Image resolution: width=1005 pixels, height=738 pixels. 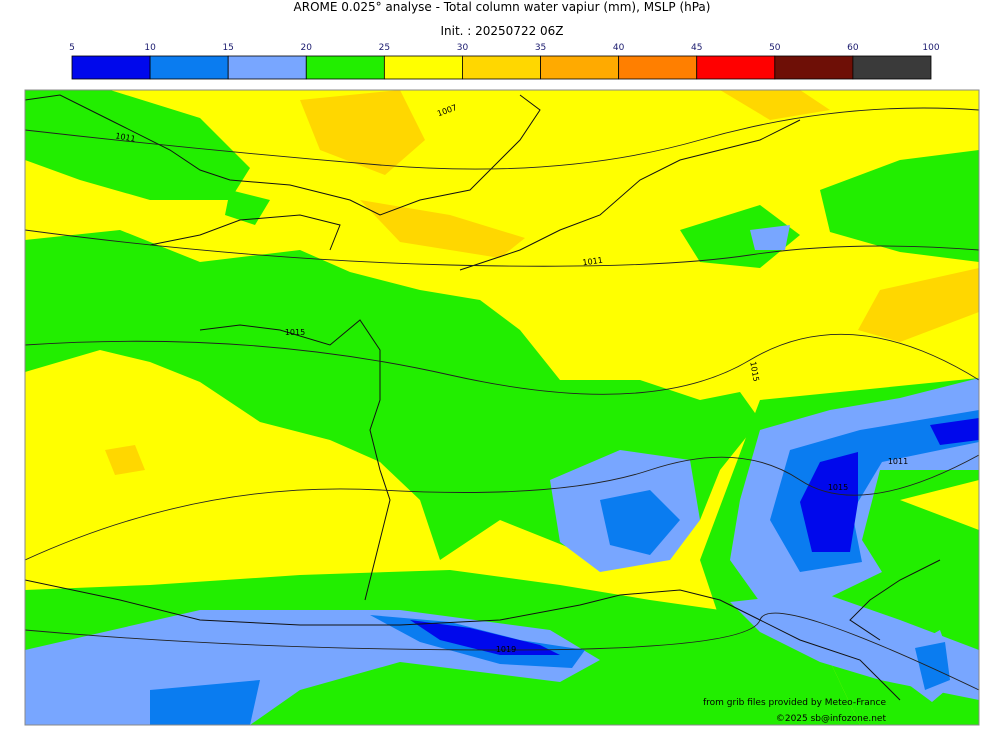 I want to click on colorbar-tick-label: 100, so click(x=930, y=48).